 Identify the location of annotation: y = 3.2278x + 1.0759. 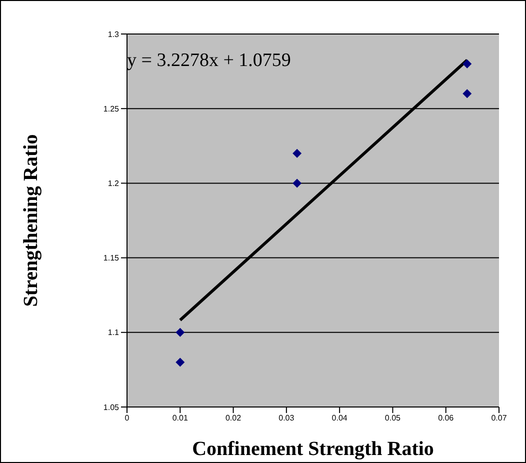
(209, 61).